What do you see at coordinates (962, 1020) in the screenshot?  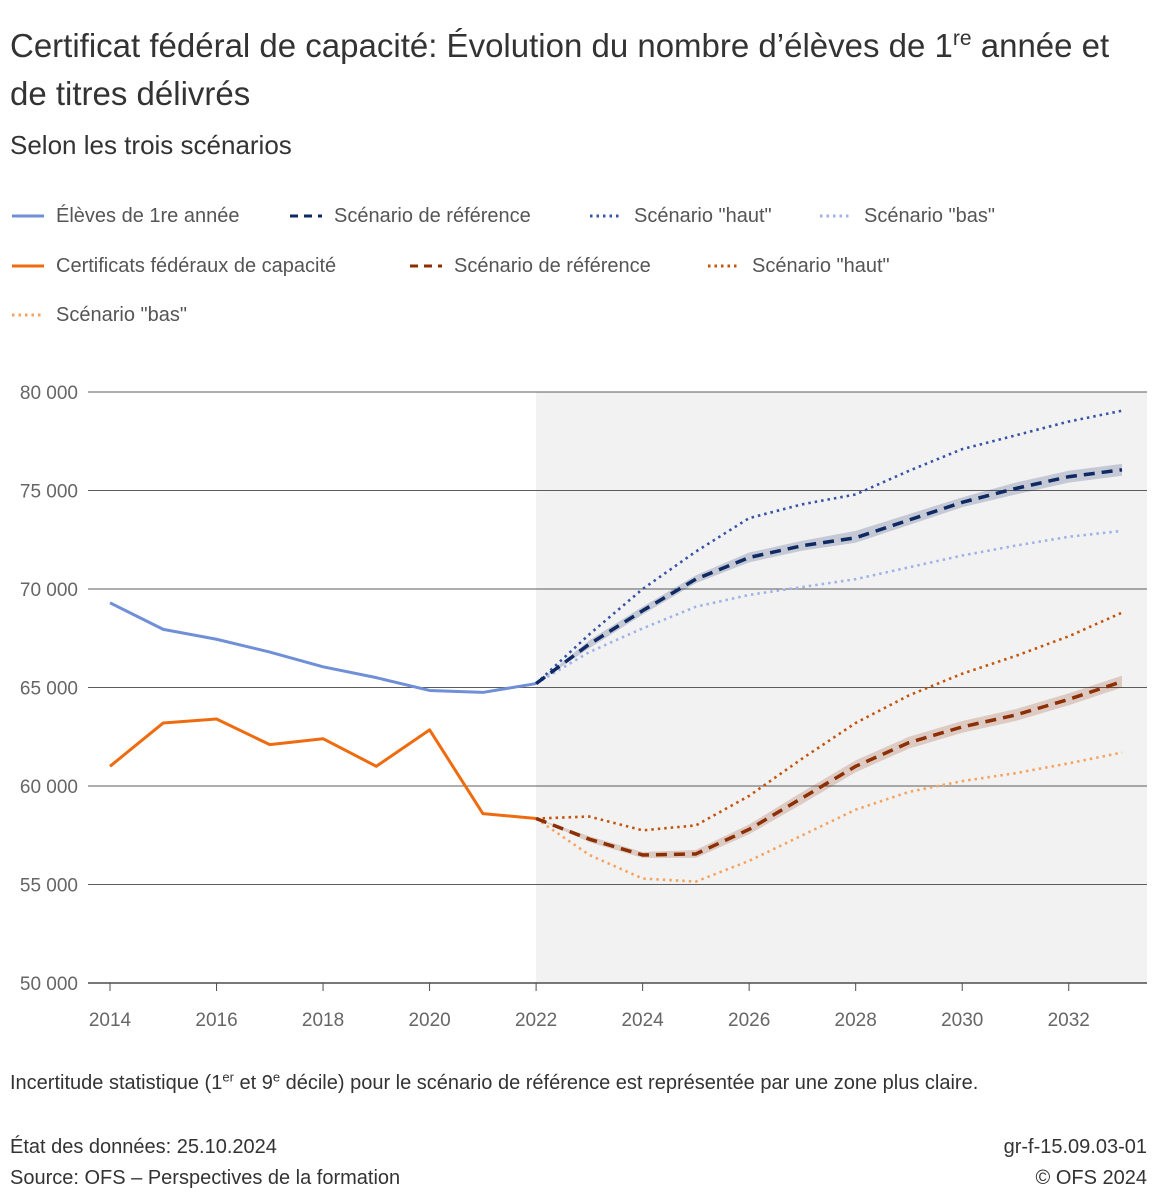 I see `x-tick-label: 2030` at bounding box center [962, 1020].